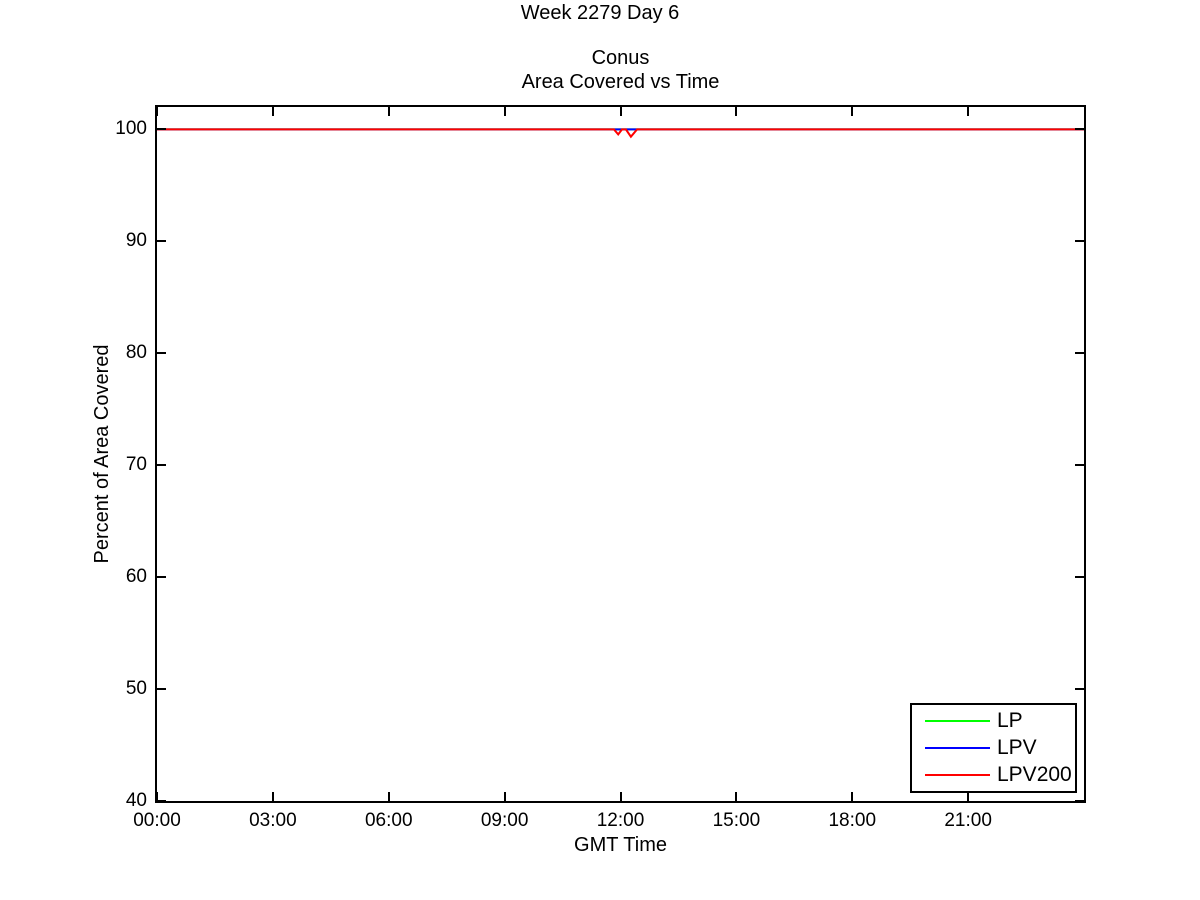 Image resolution: width=1200 pixels, height=900 pixels. What do you see at coordinates (620, 82) in the screenshot?
I see `chart-title-line2: Area Covered vs Time` at bounding box center [620, 82].